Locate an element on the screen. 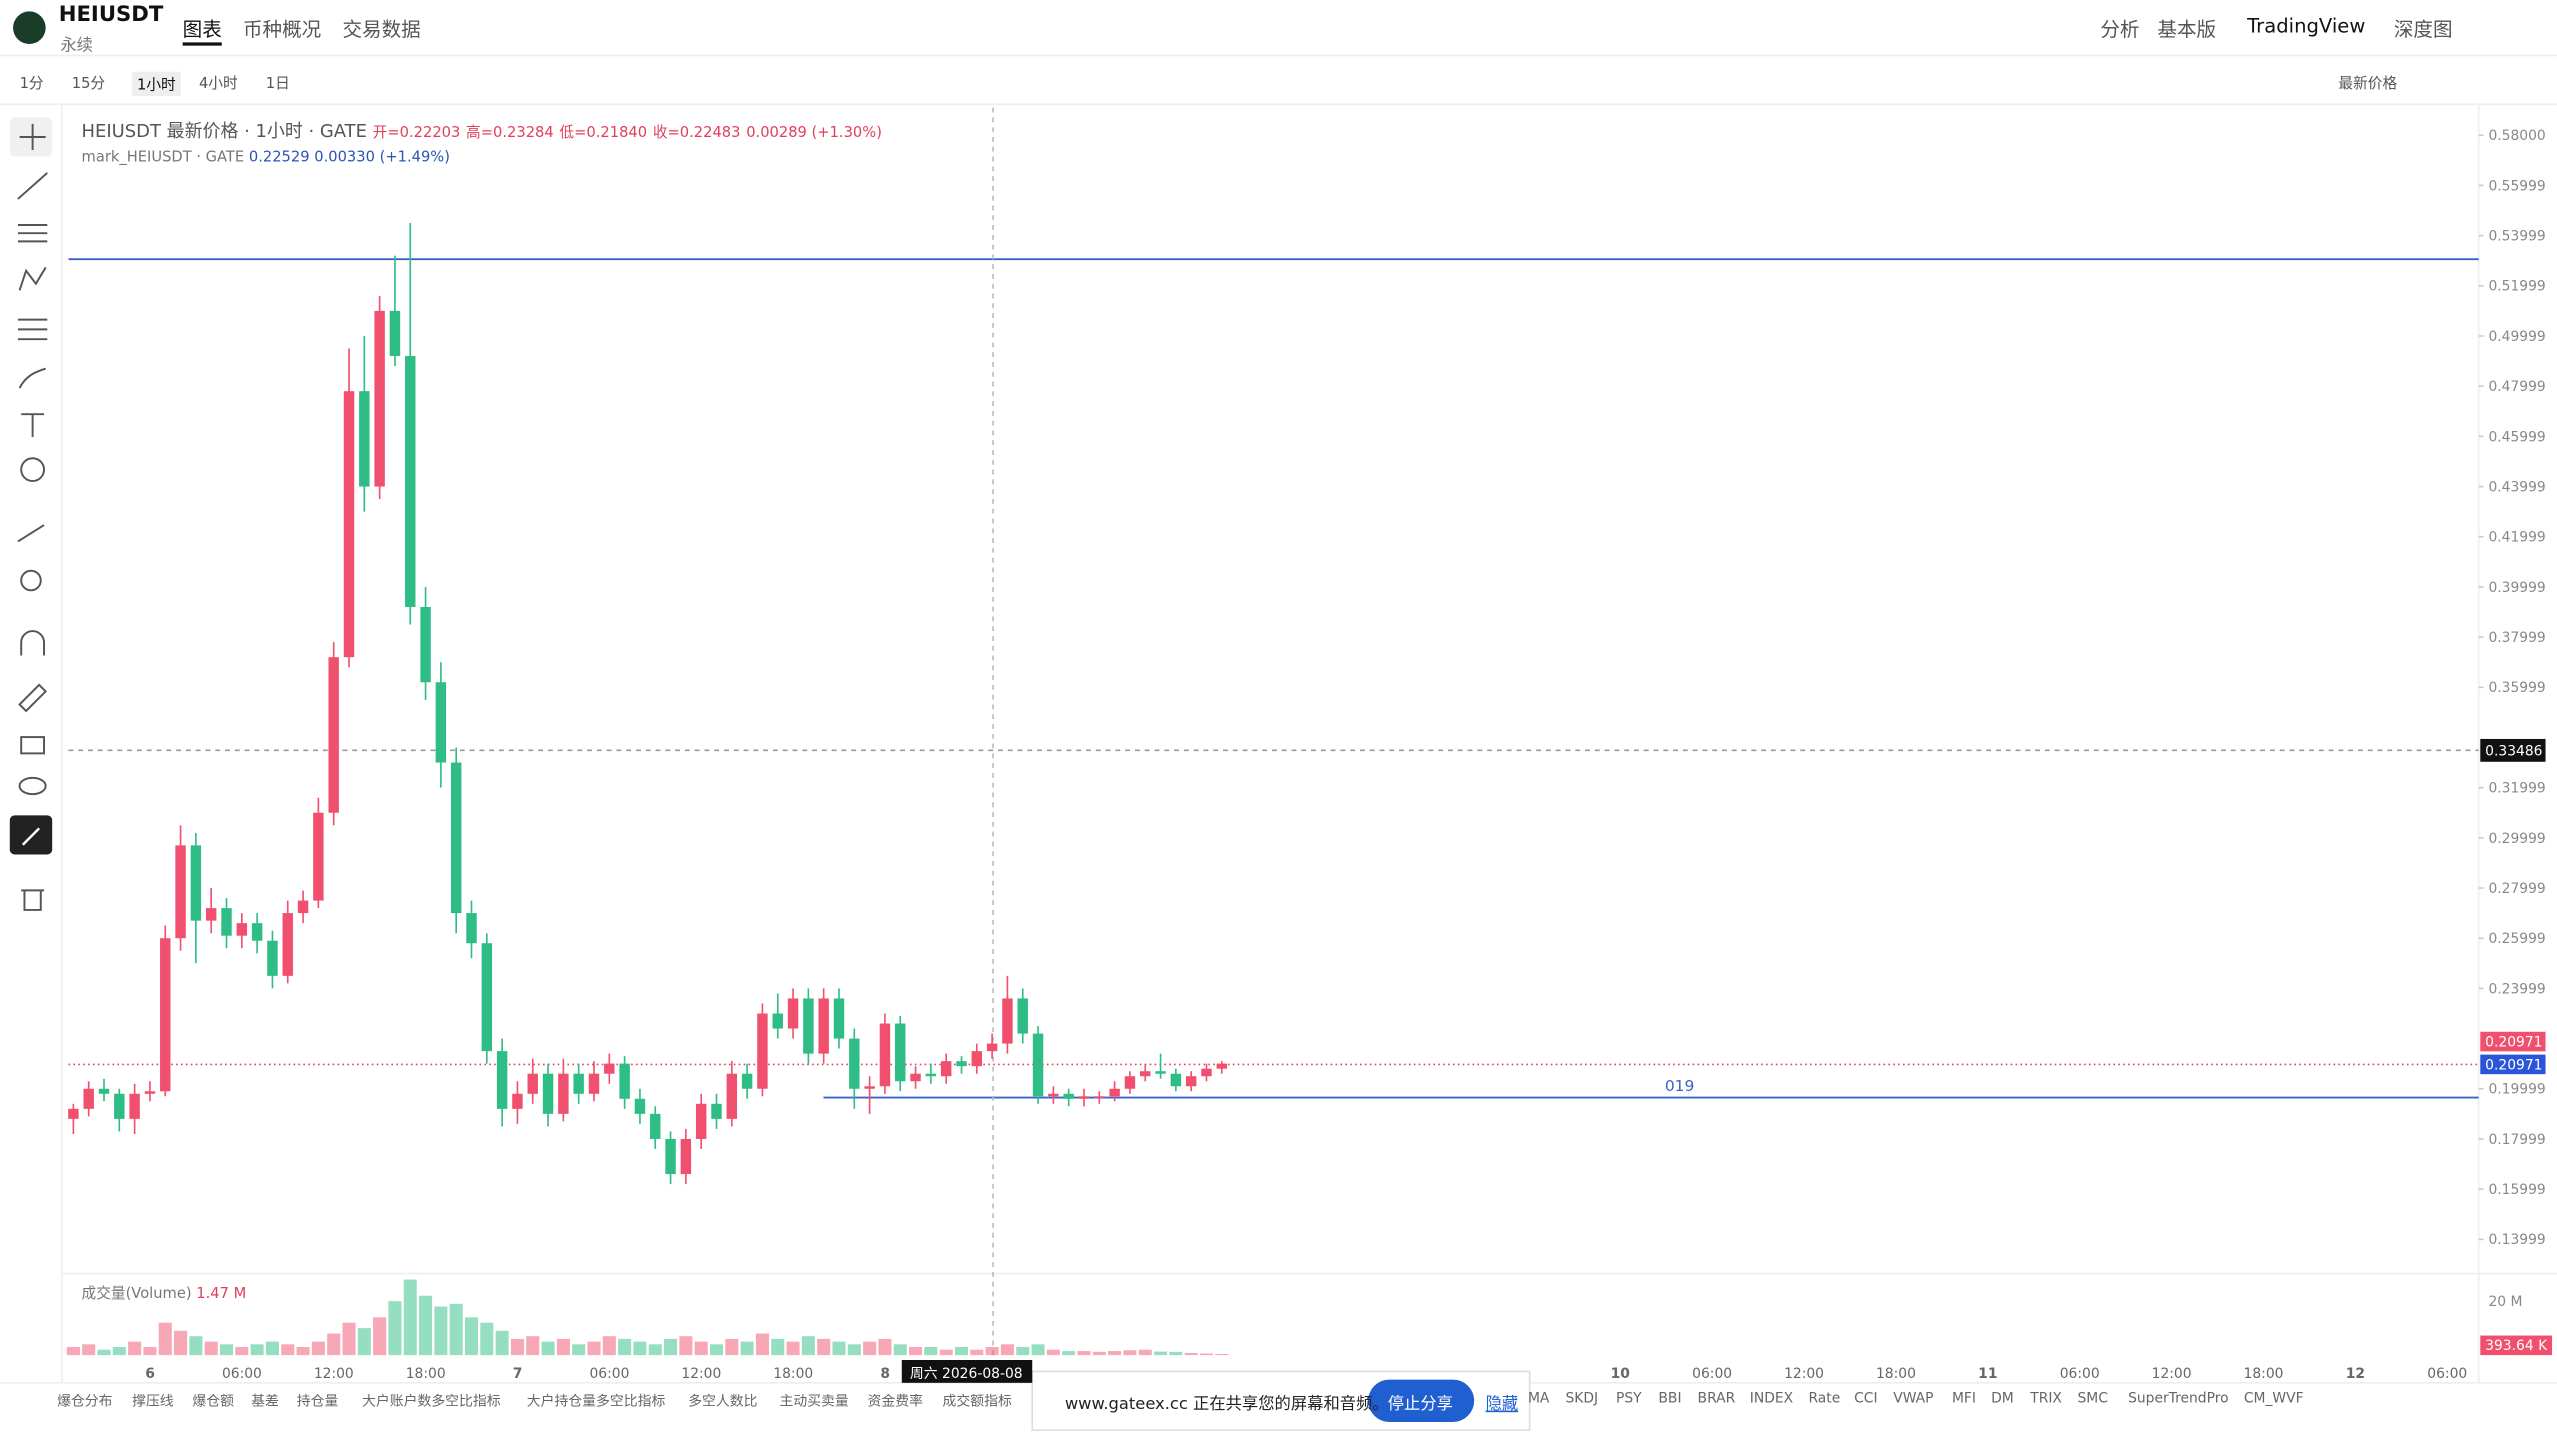  volume-value: 1.47 M is located at coordinates (221, 1294).